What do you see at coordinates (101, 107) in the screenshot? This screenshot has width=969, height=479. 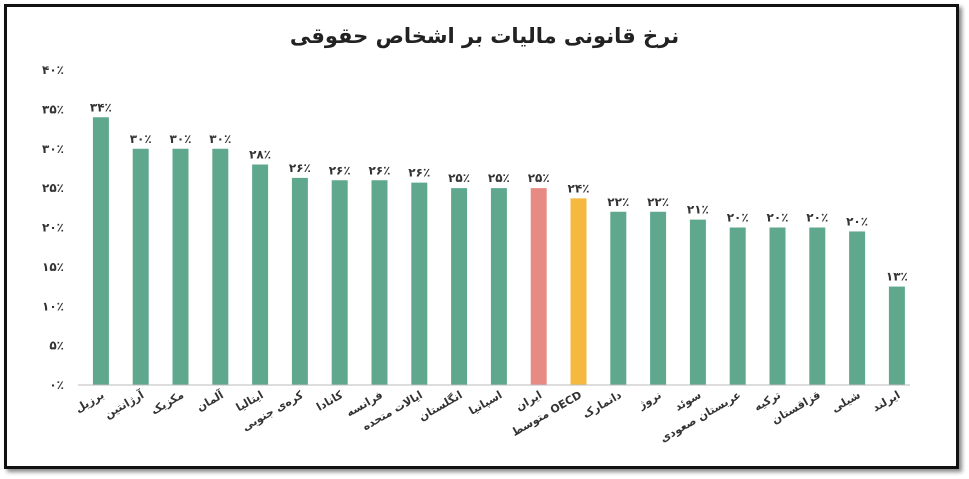 I see `data-label: ۳۴٪` at bounding box center [101, 107].